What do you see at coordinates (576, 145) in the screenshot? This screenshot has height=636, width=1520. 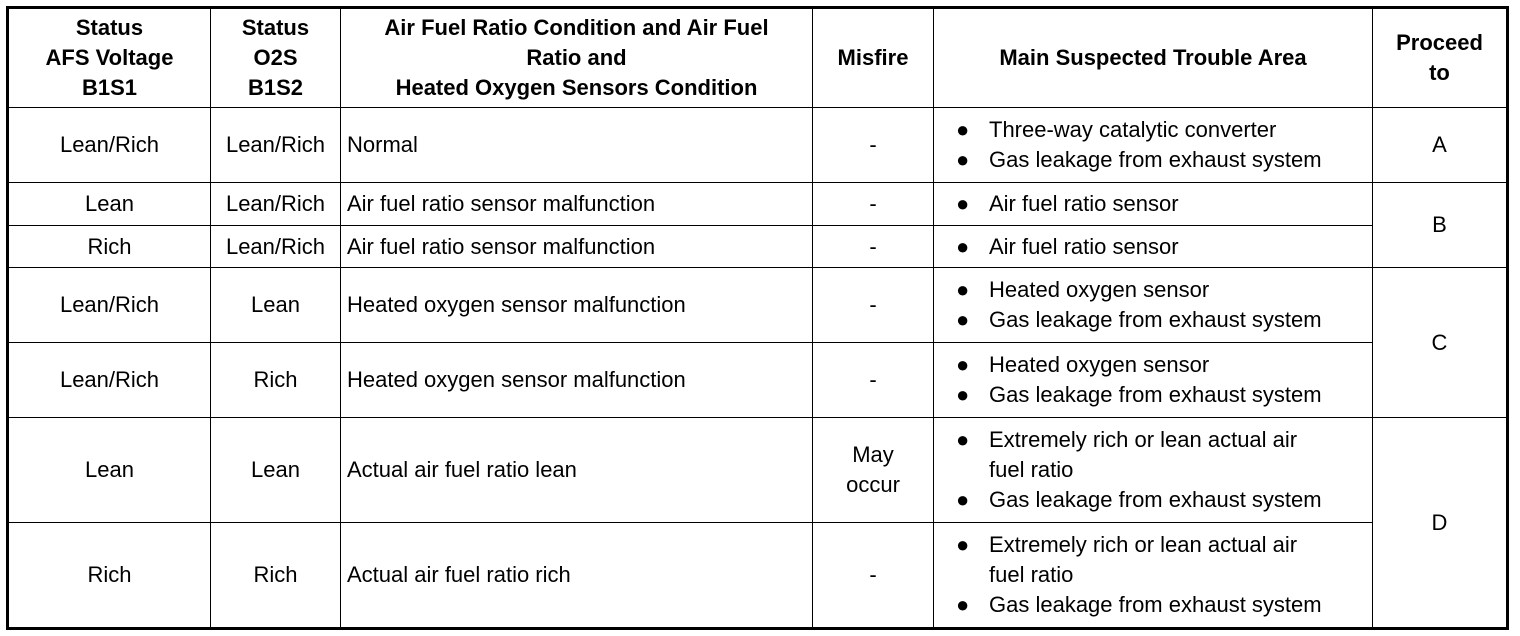 I see `condition-cell: Normal` at bounding box center [576, 145].